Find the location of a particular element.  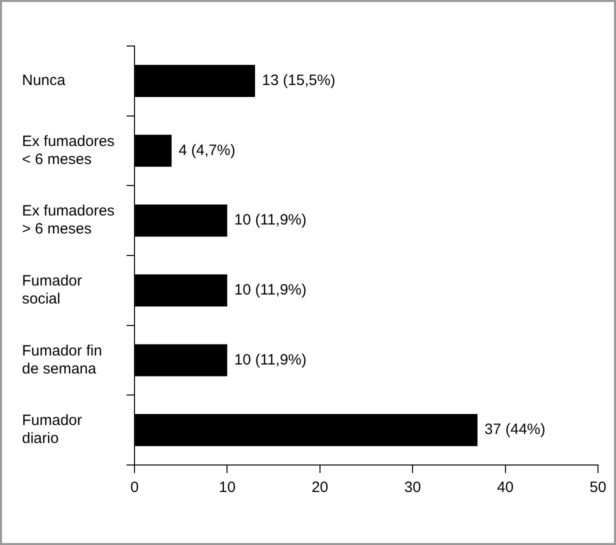

data-label: 37 (44%) is located at coordinates (515, 429).